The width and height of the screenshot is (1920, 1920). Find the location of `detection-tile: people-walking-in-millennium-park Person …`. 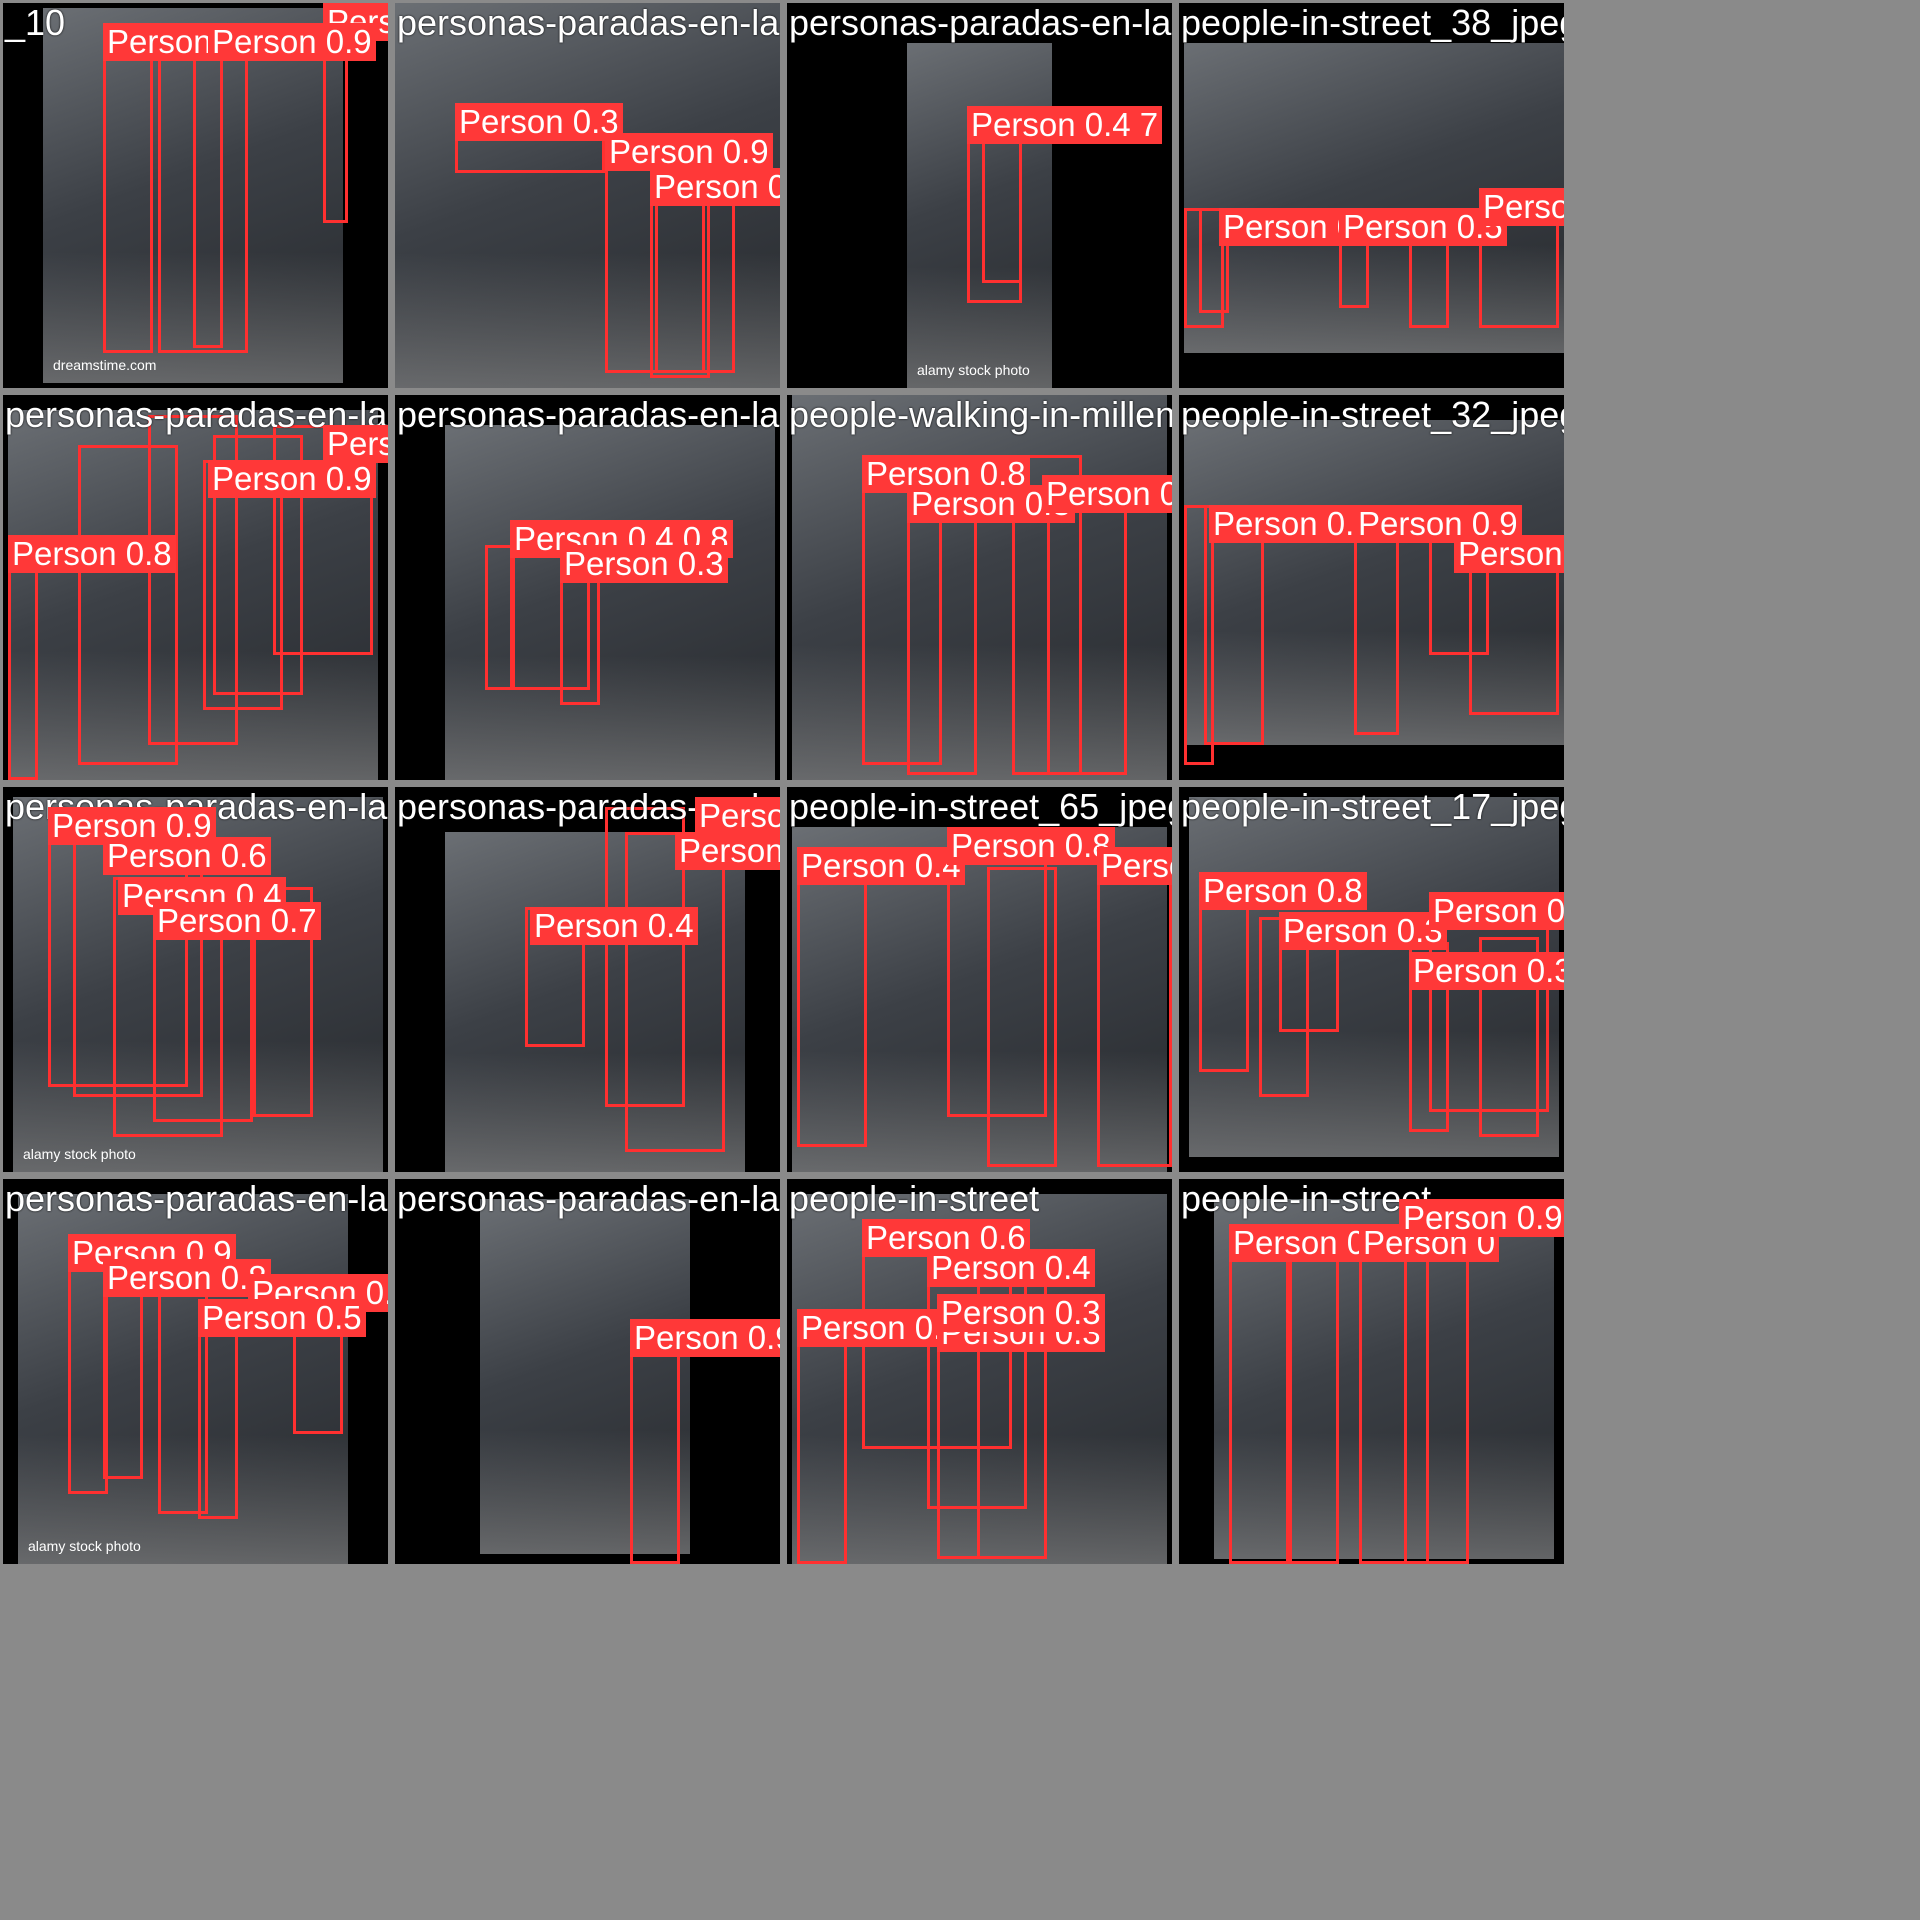

detection-tile: people-walking-in-millennium-park Person … is located at coordinates (979, 587).